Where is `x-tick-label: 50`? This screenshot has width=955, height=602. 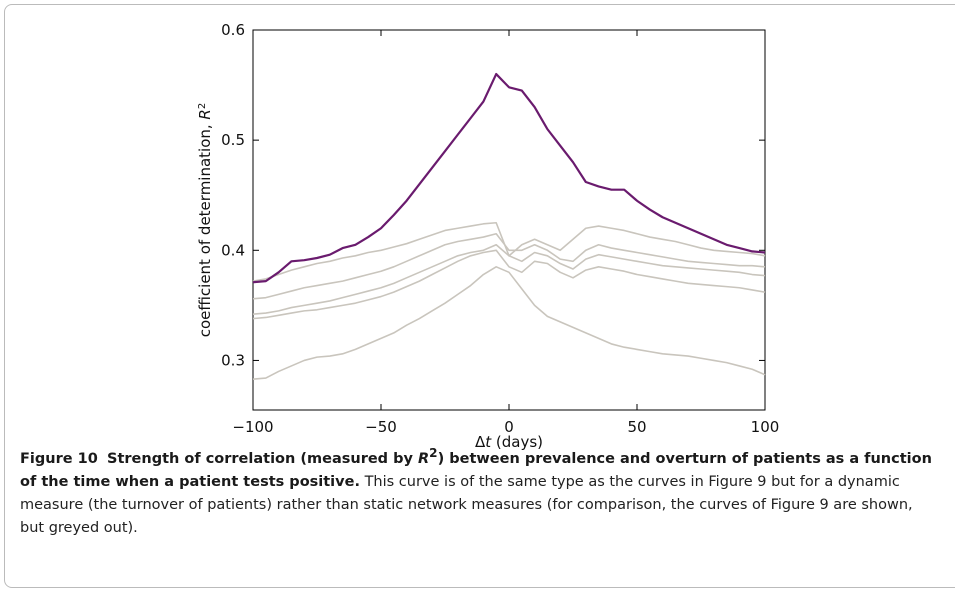
x-tick-label: 50 is located at coordinates (636, 427).